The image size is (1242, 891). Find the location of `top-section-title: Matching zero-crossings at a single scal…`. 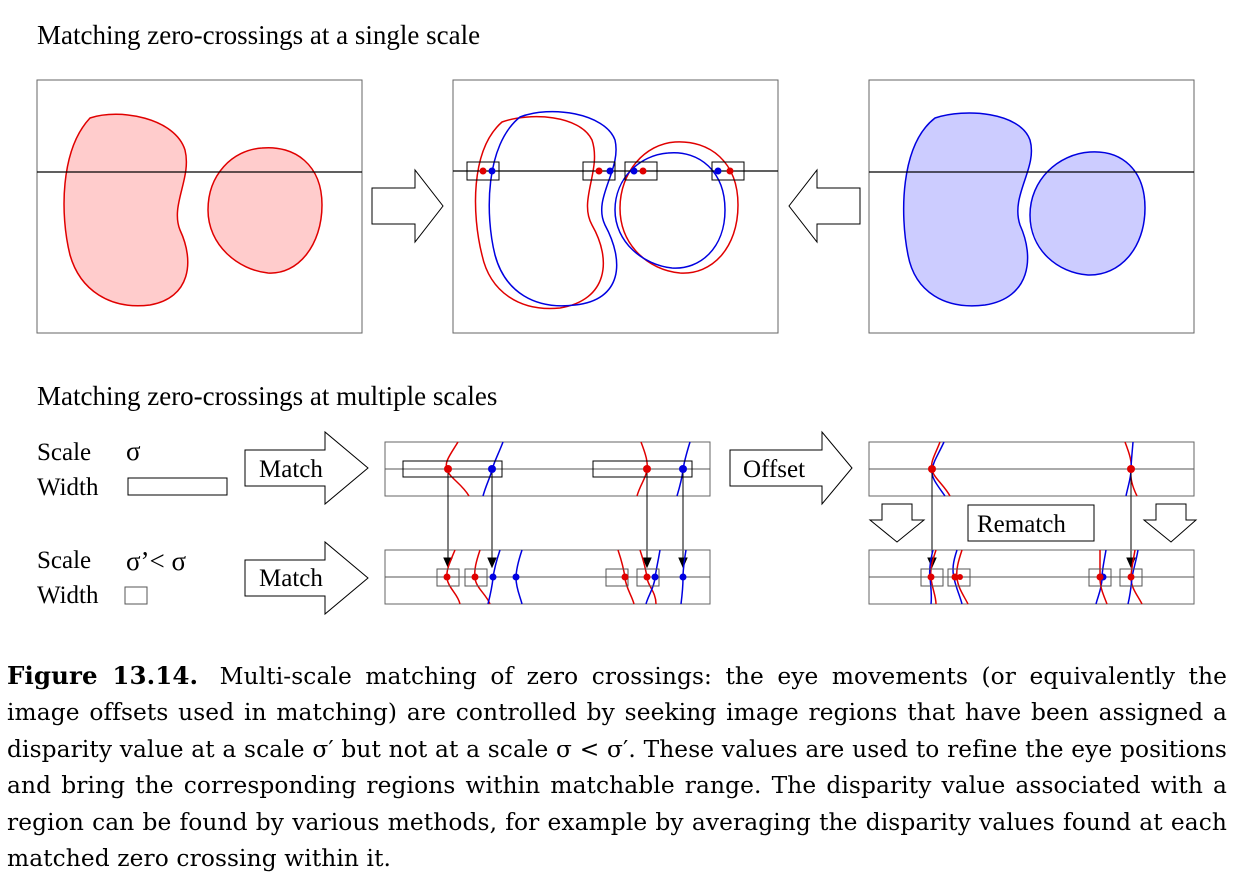

top-section-title: Matching zero-crossings at a single scal… is located at coordinates (258, 35).